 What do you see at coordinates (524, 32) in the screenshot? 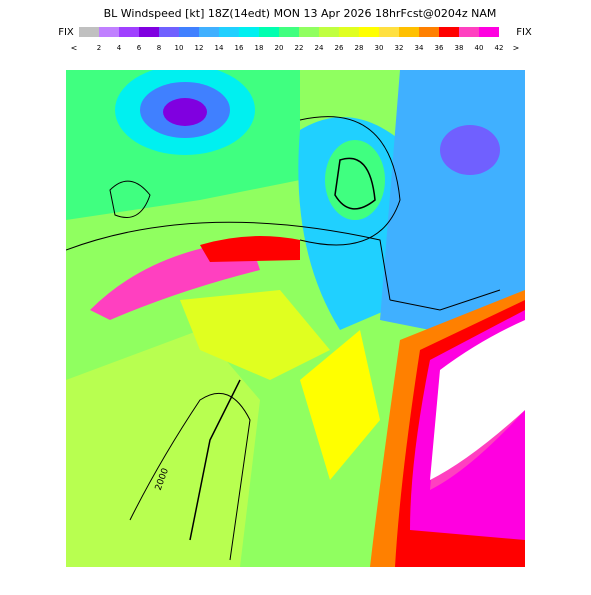
I see `fix-right: FIX` at bounding box center [524, 32].